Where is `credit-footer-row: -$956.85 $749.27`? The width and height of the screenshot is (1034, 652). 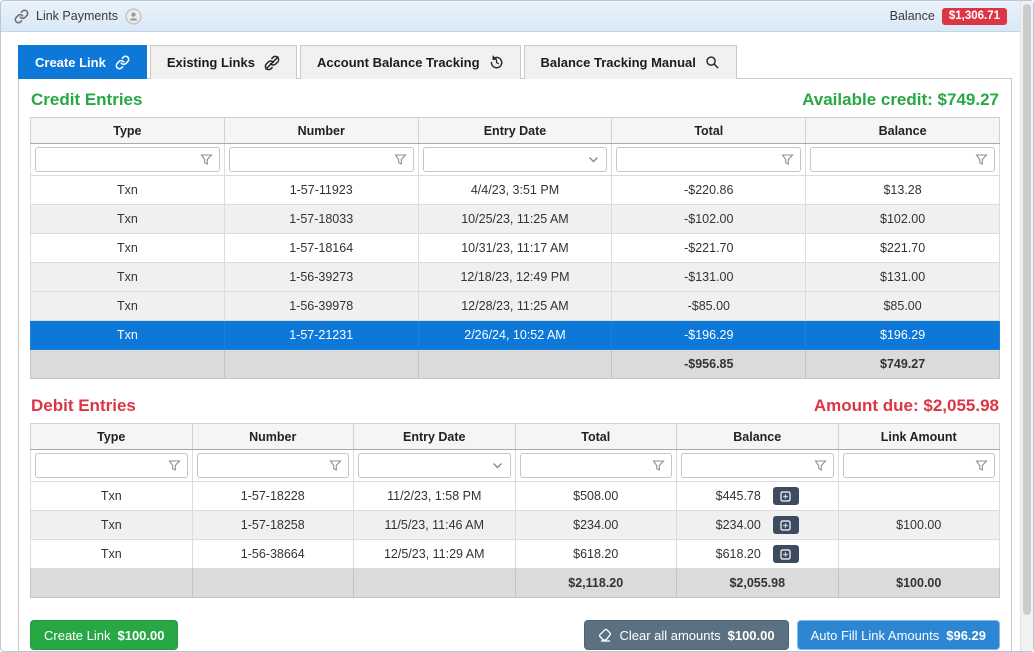
credit-footer-row: -$956.85 $749.27 is located at coordinates (515, 364).